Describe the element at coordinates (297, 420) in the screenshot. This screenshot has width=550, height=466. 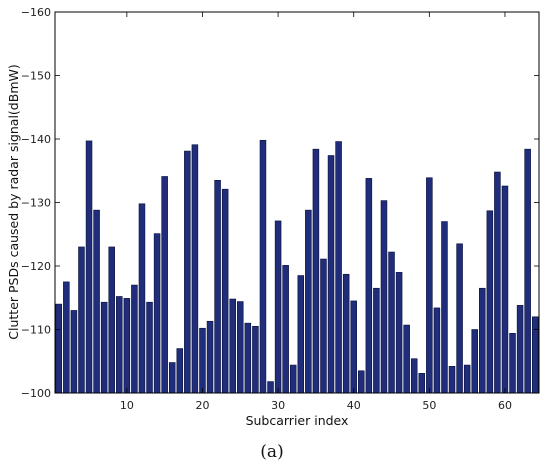
I see `x-axis-label: Subcarrier index` at that location.